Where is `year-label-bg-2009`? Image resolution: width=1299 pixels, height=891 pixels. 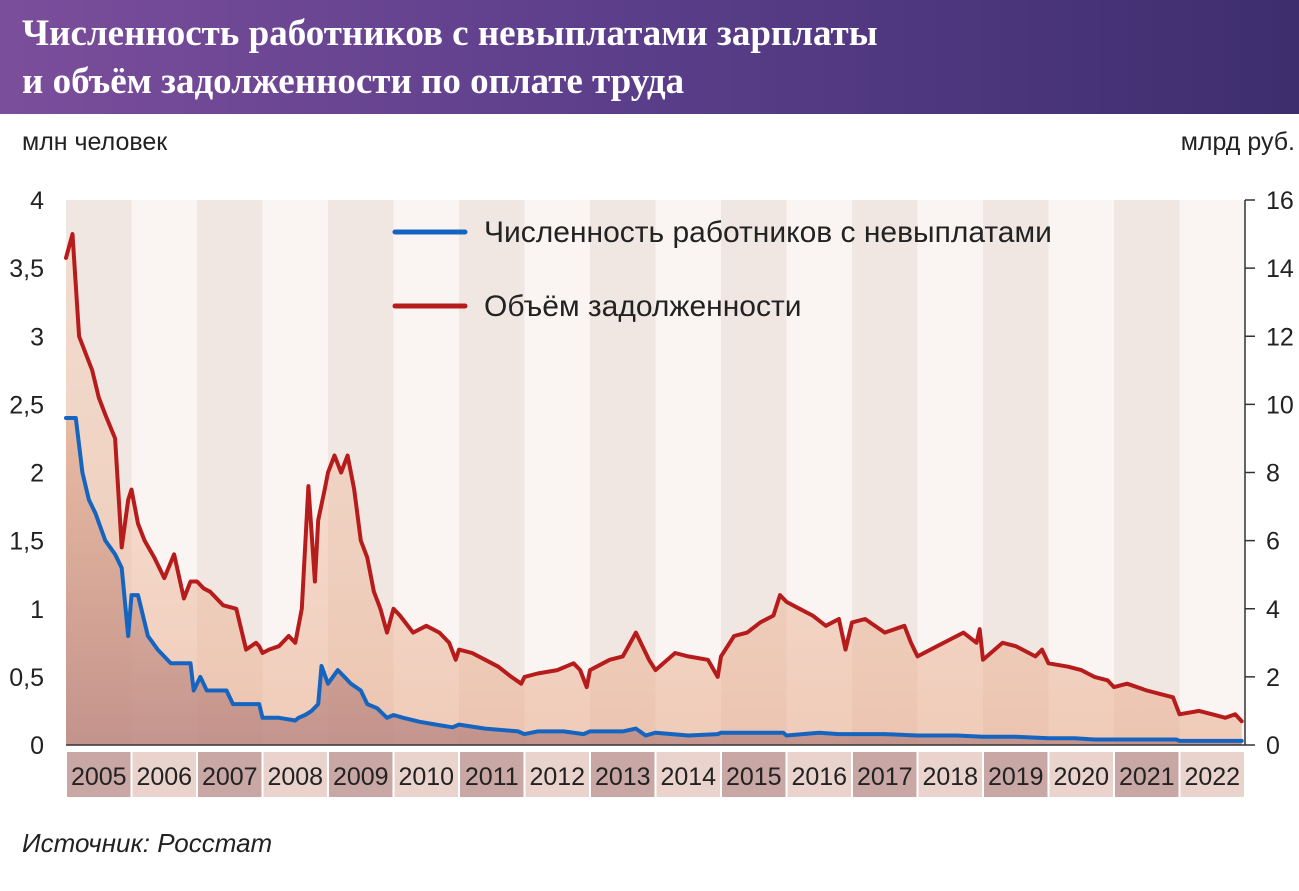 year-label-bg-2009 is located at coordinates (361, 774).